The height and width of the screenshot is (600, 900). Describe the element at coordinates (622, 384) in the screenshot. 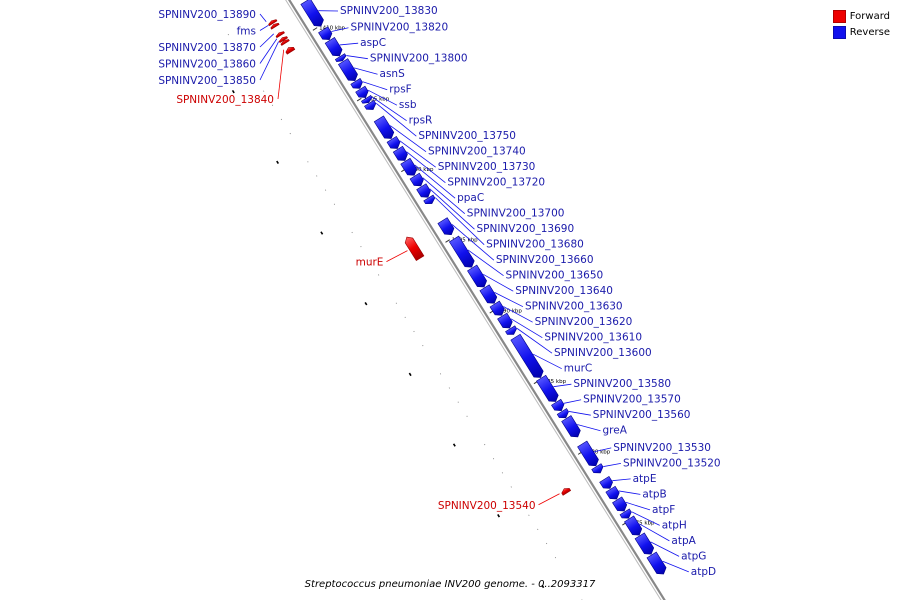

I see `gene-label: SPNINV200_13580` at that location.